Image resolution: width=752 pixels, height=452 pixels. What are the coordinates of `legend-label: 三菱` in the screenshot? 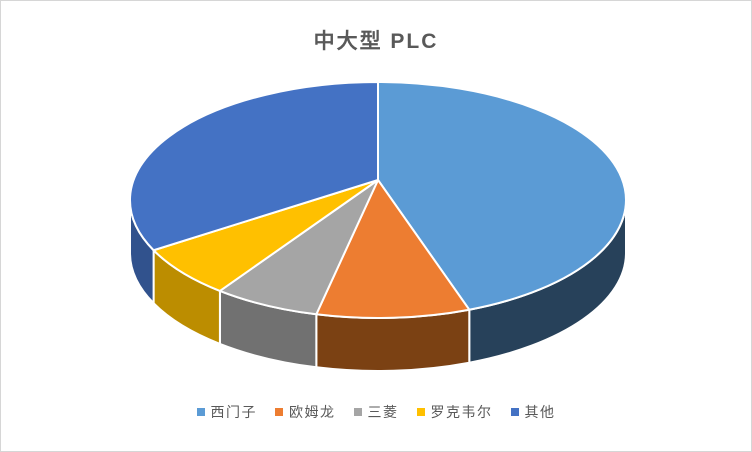 It's located at (383, 412).